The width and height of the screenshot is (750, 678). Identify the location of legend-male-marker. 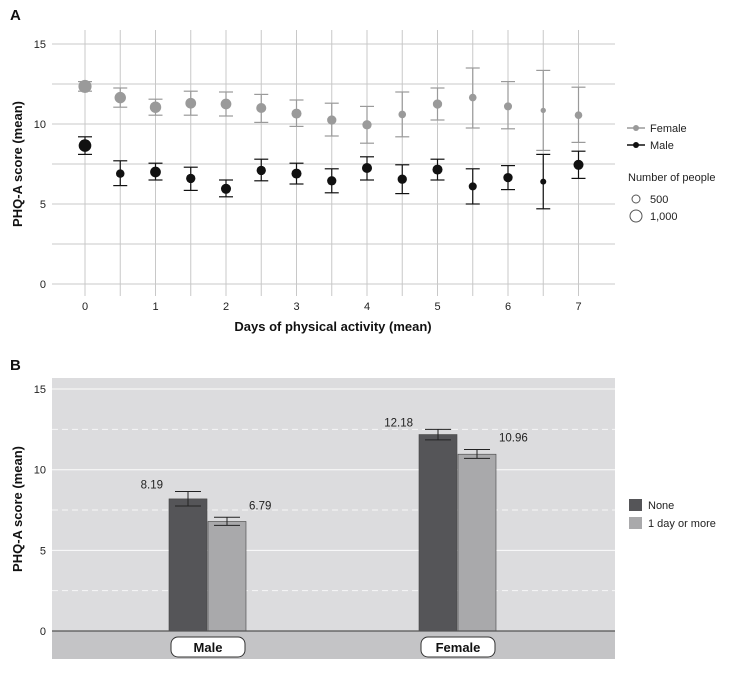
(636, 145).